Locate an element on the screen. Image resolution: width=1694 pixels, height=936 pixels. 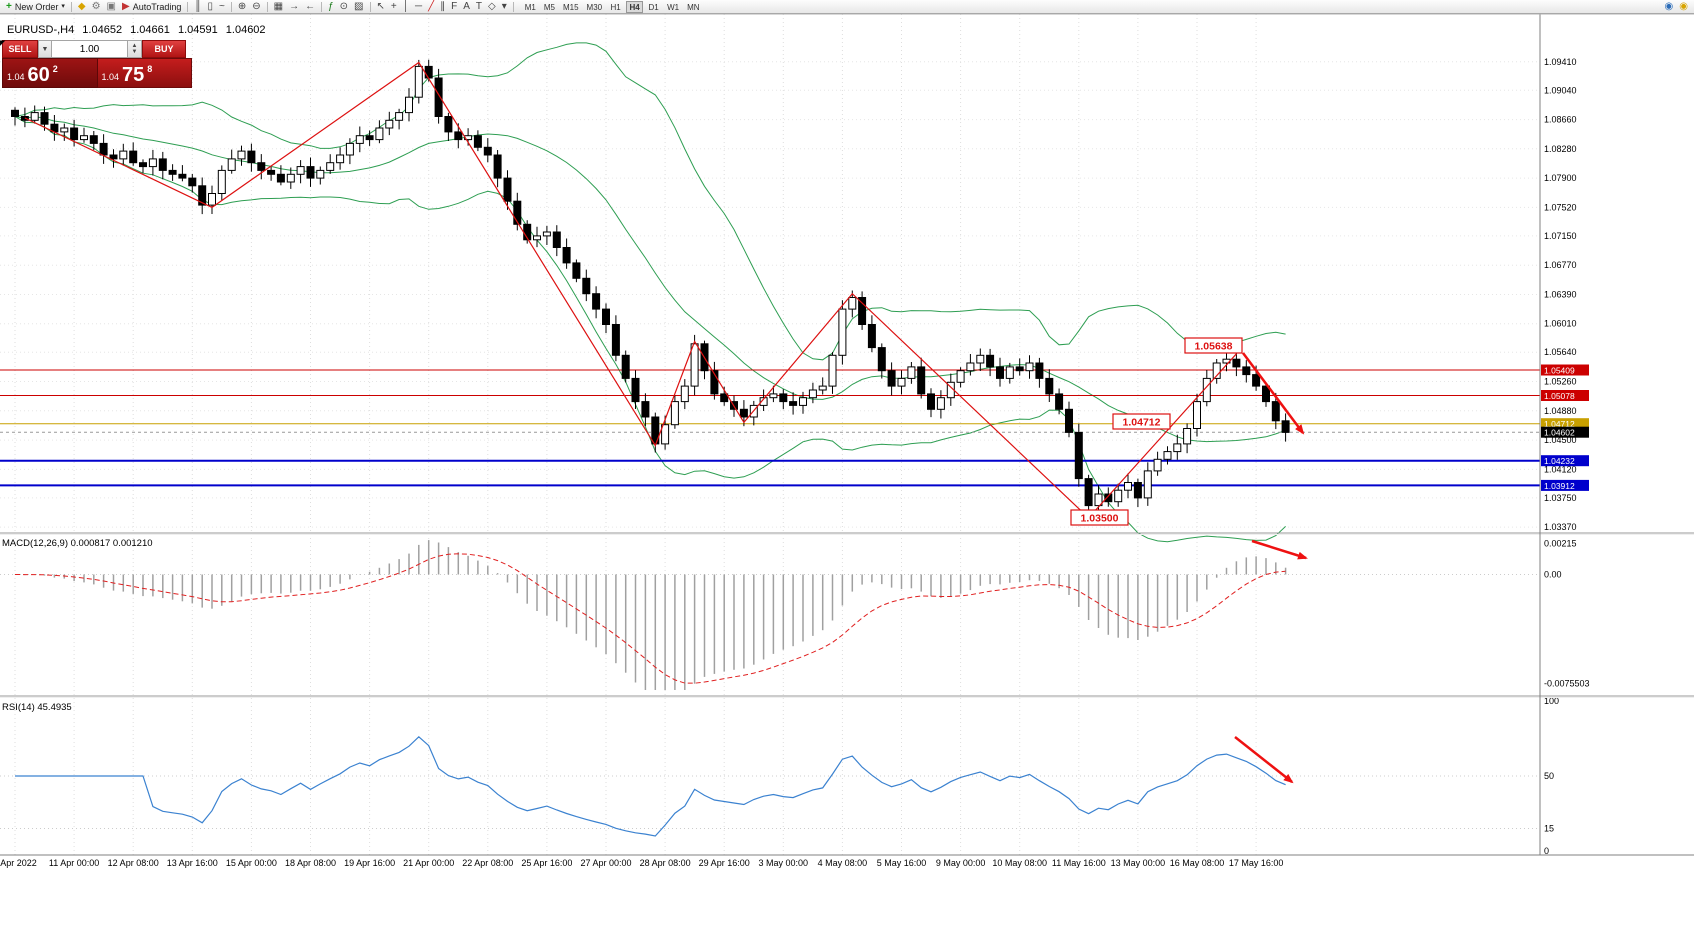
timeframe-m1-button: M1 is located at coordinates (530, 7).